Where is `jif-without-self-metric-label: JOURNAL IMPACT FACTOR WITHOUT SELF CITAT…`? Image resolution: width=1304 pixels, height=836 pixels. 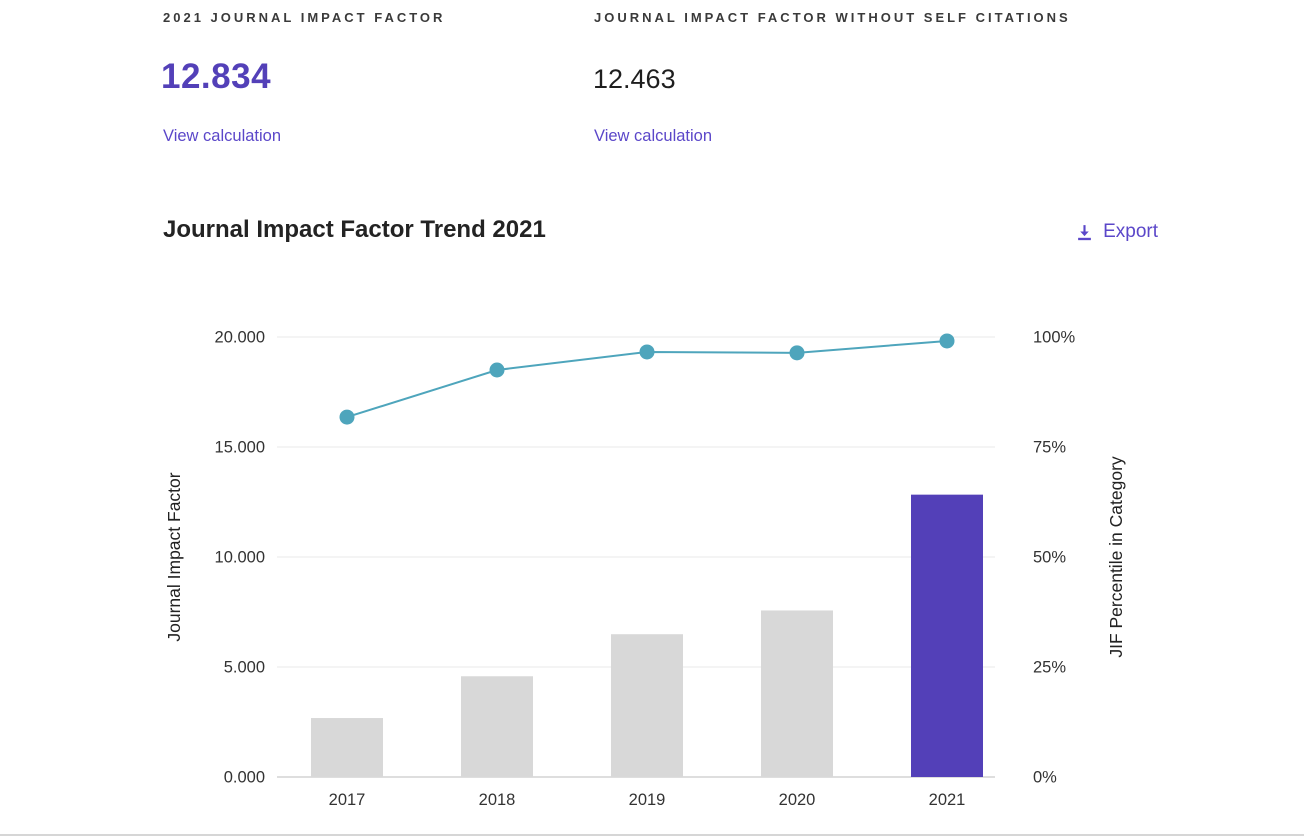
jif-without-self-metric-label: JOURNAL IMPACT FACTOR WITHOUT SELF CITAT… is located at coordinates (832, 17).